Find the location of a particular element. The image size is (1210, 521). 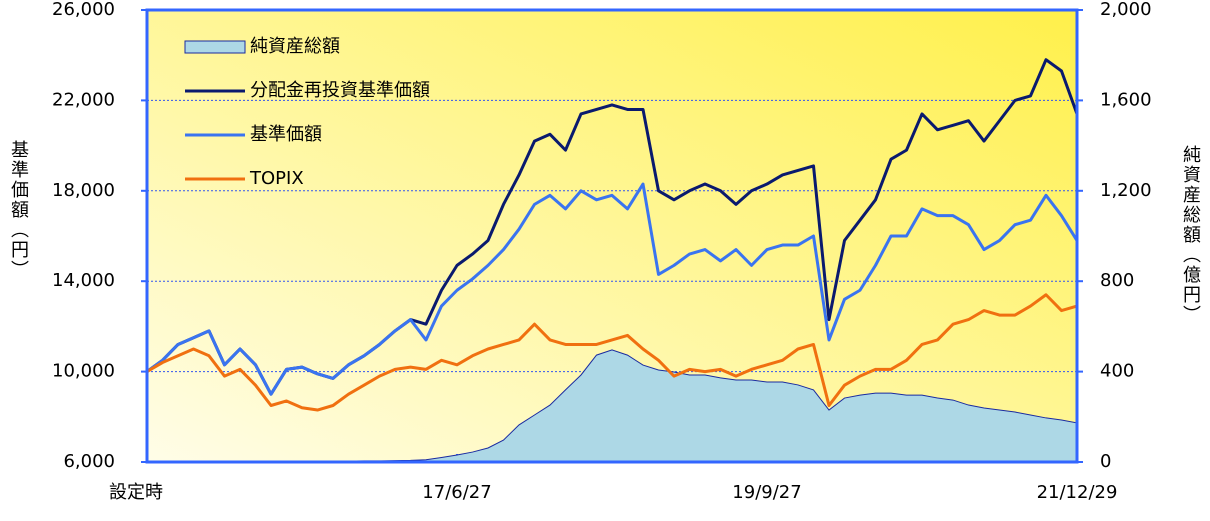

y2-tick-label: 1,600 is located at coordinates (1126, 99).